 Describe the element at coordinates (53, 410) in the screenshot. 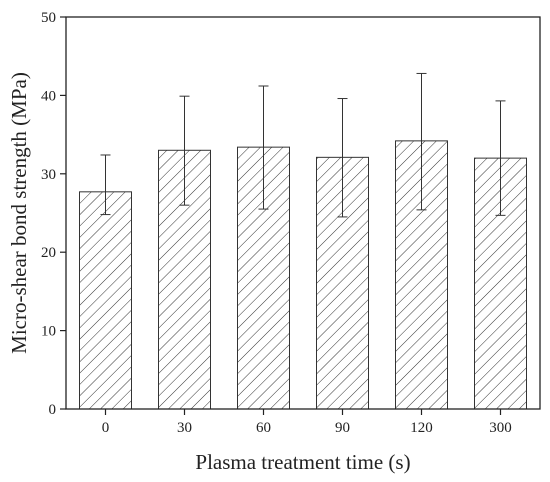

I see `y-tick-label: 0` at that location.